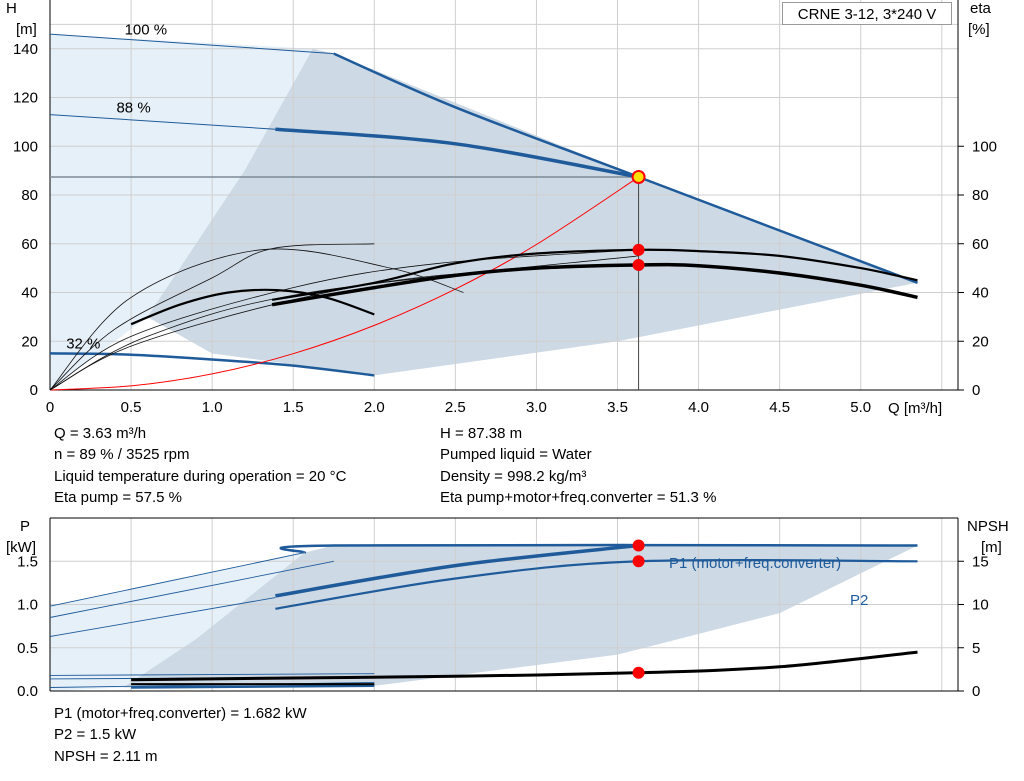 Image resolution: width=1024 pixels, height=781 pixels. What do you see at coordinates (976, 390) in the screenshot?
I see `y-tick-label-right: 0` at bounding box center [976, 390].